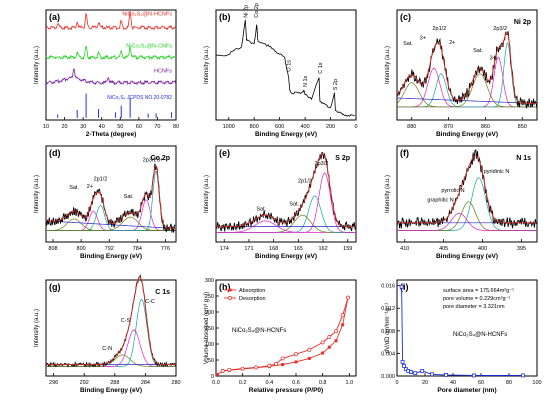 The image size is (554, 417). Describe the element at coordinates (522, 127) in the screenshot. I see `x-tick-label: 850` at that location.